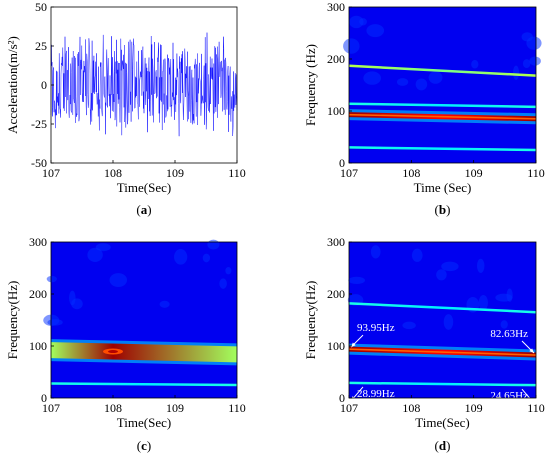  I want to click on y-tick-label: 25, so click(41, 46).